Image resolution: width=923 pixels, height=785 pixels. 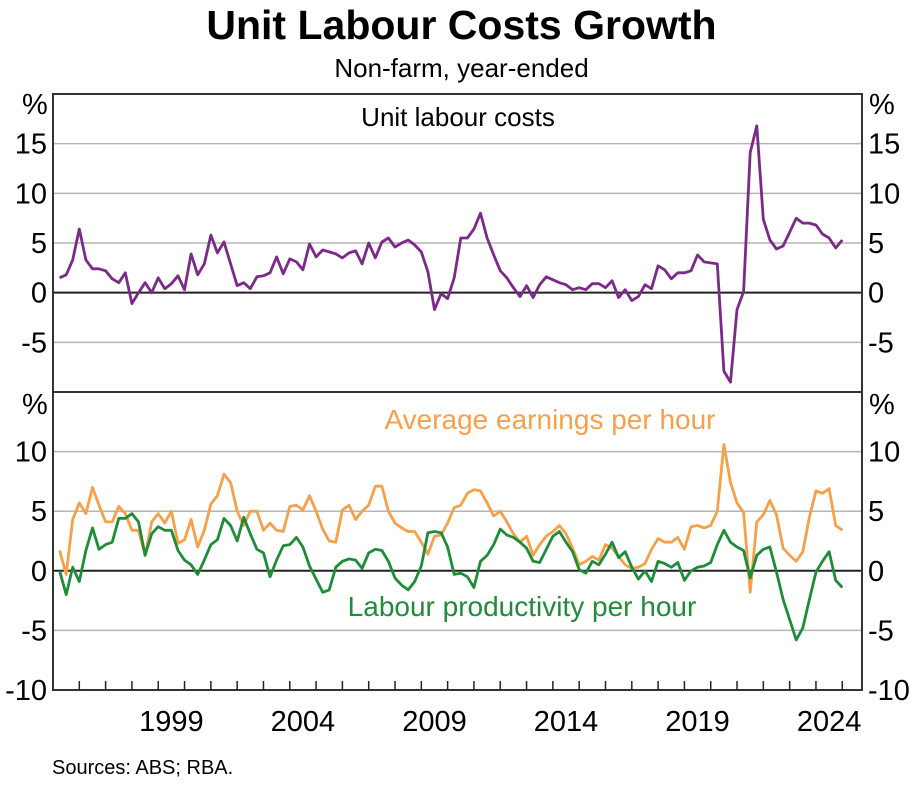 What do you see at coordinates (31, 145) in the screenshot?
I see `y-tick-label-left-top-15: 15` at bounding box center [31, 145].